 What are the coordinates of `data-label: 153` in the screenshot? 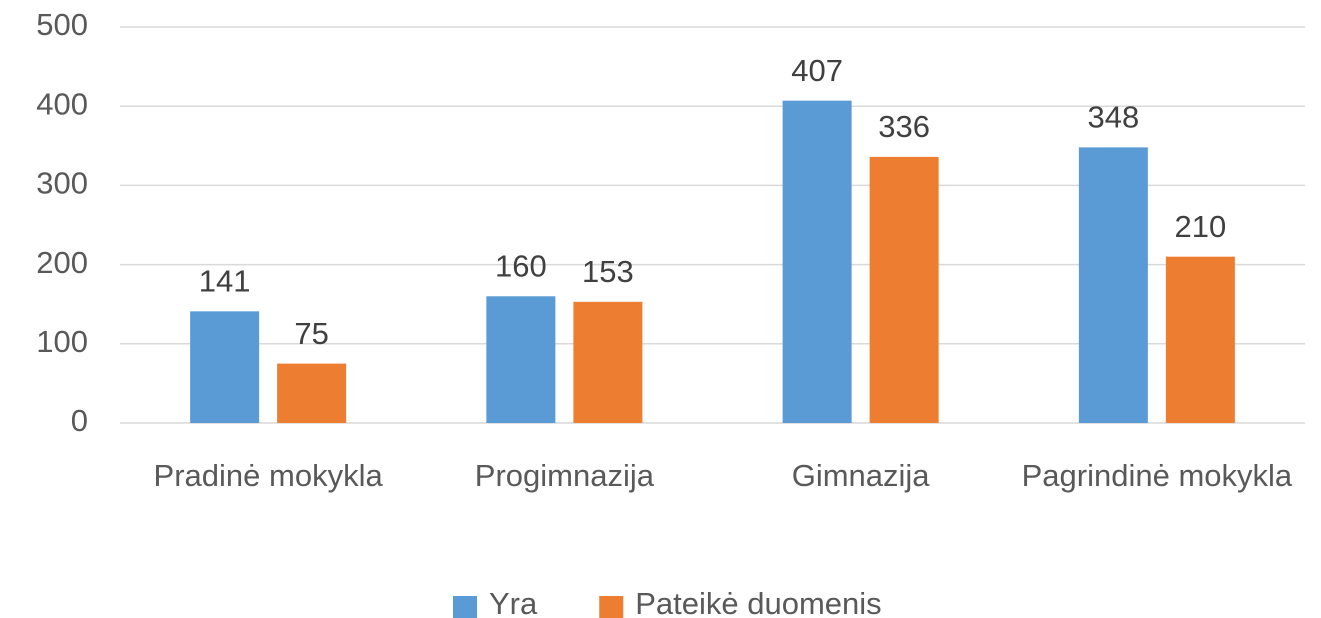 It's located at (608, 271).